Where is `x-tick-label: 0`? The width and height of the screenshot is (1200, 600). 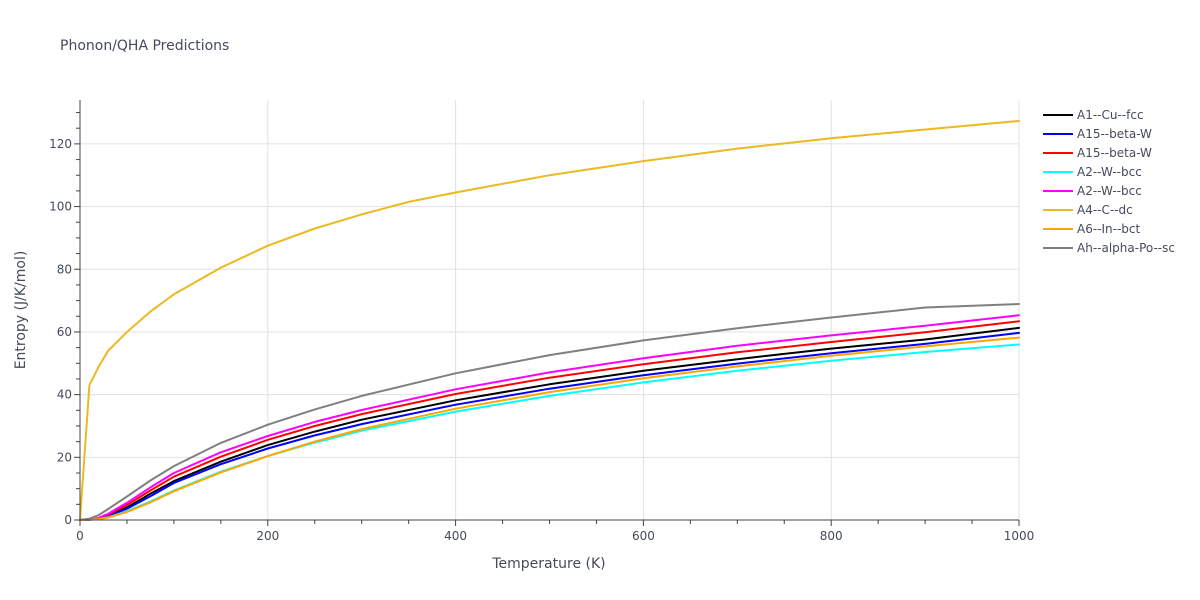
x-tick-label: 0 is located at coordinates (80, 536).